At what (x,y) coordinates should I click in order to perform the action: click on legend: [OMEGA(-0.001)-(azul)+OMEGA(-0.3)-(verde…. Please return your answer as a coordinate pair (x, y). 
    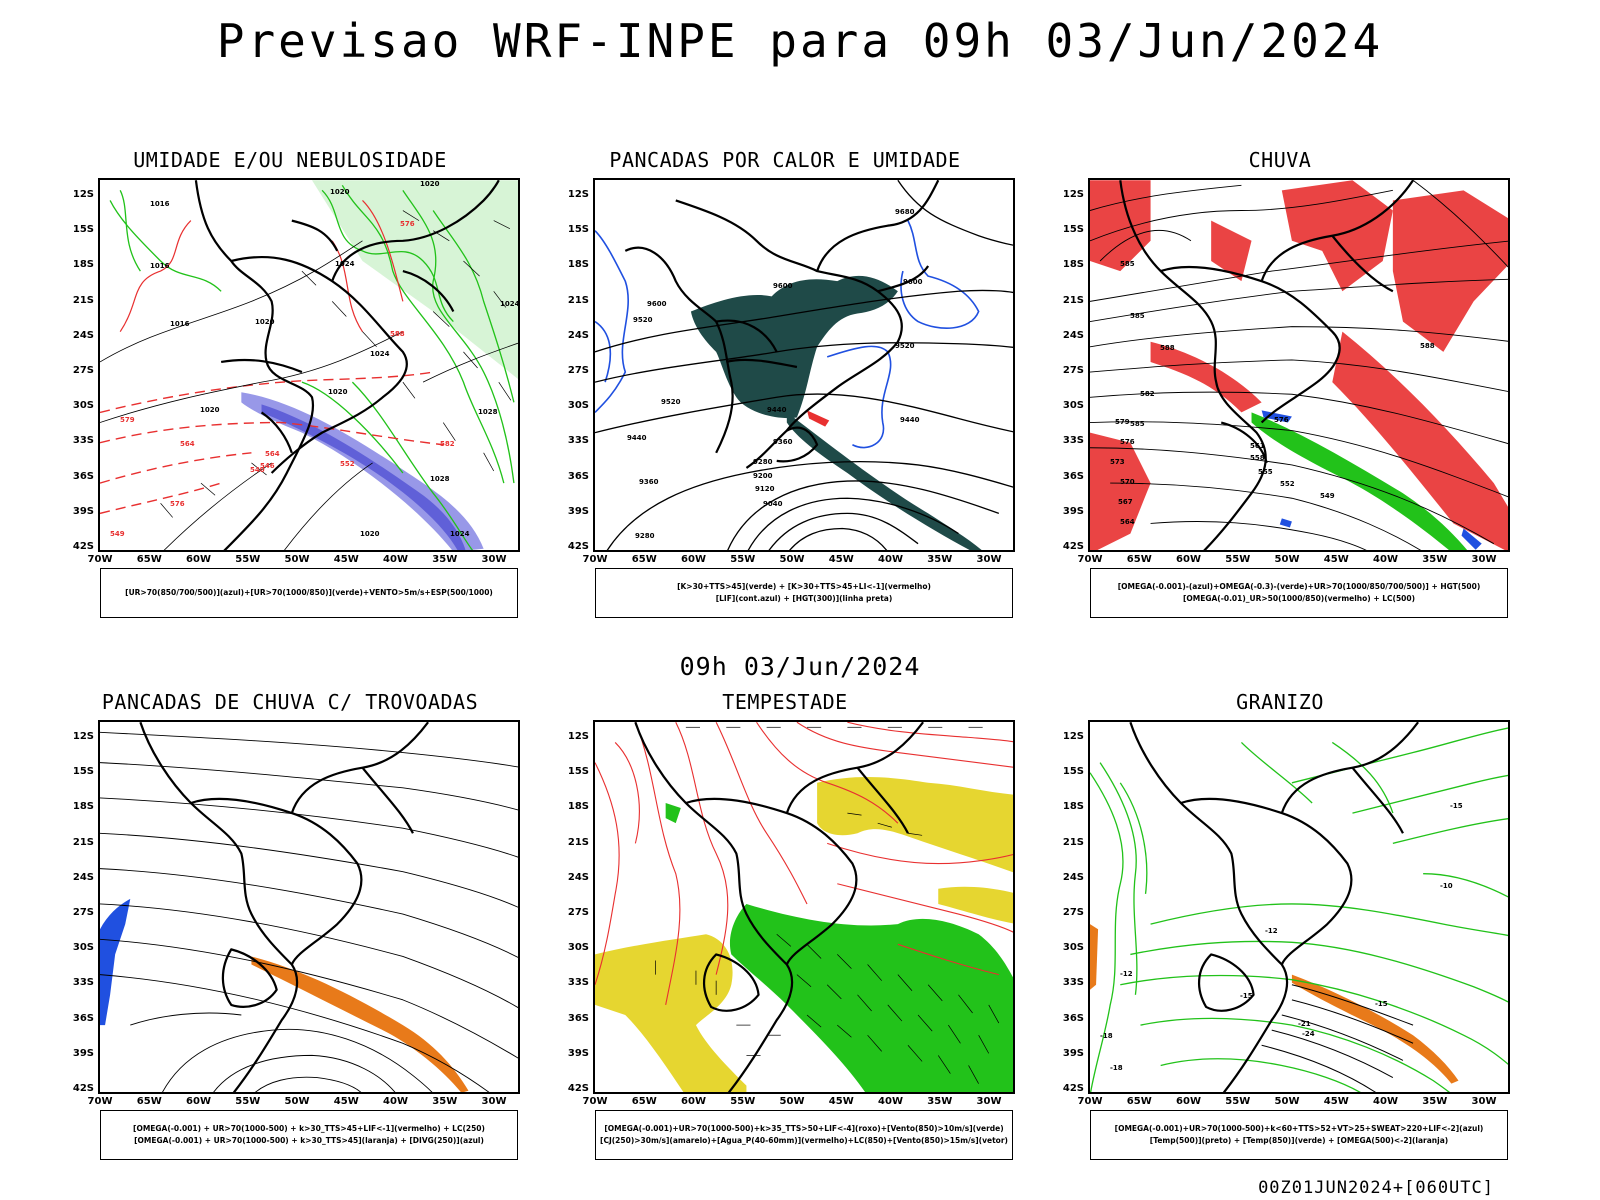
    Looking at the image, I should click on (1299, 593).